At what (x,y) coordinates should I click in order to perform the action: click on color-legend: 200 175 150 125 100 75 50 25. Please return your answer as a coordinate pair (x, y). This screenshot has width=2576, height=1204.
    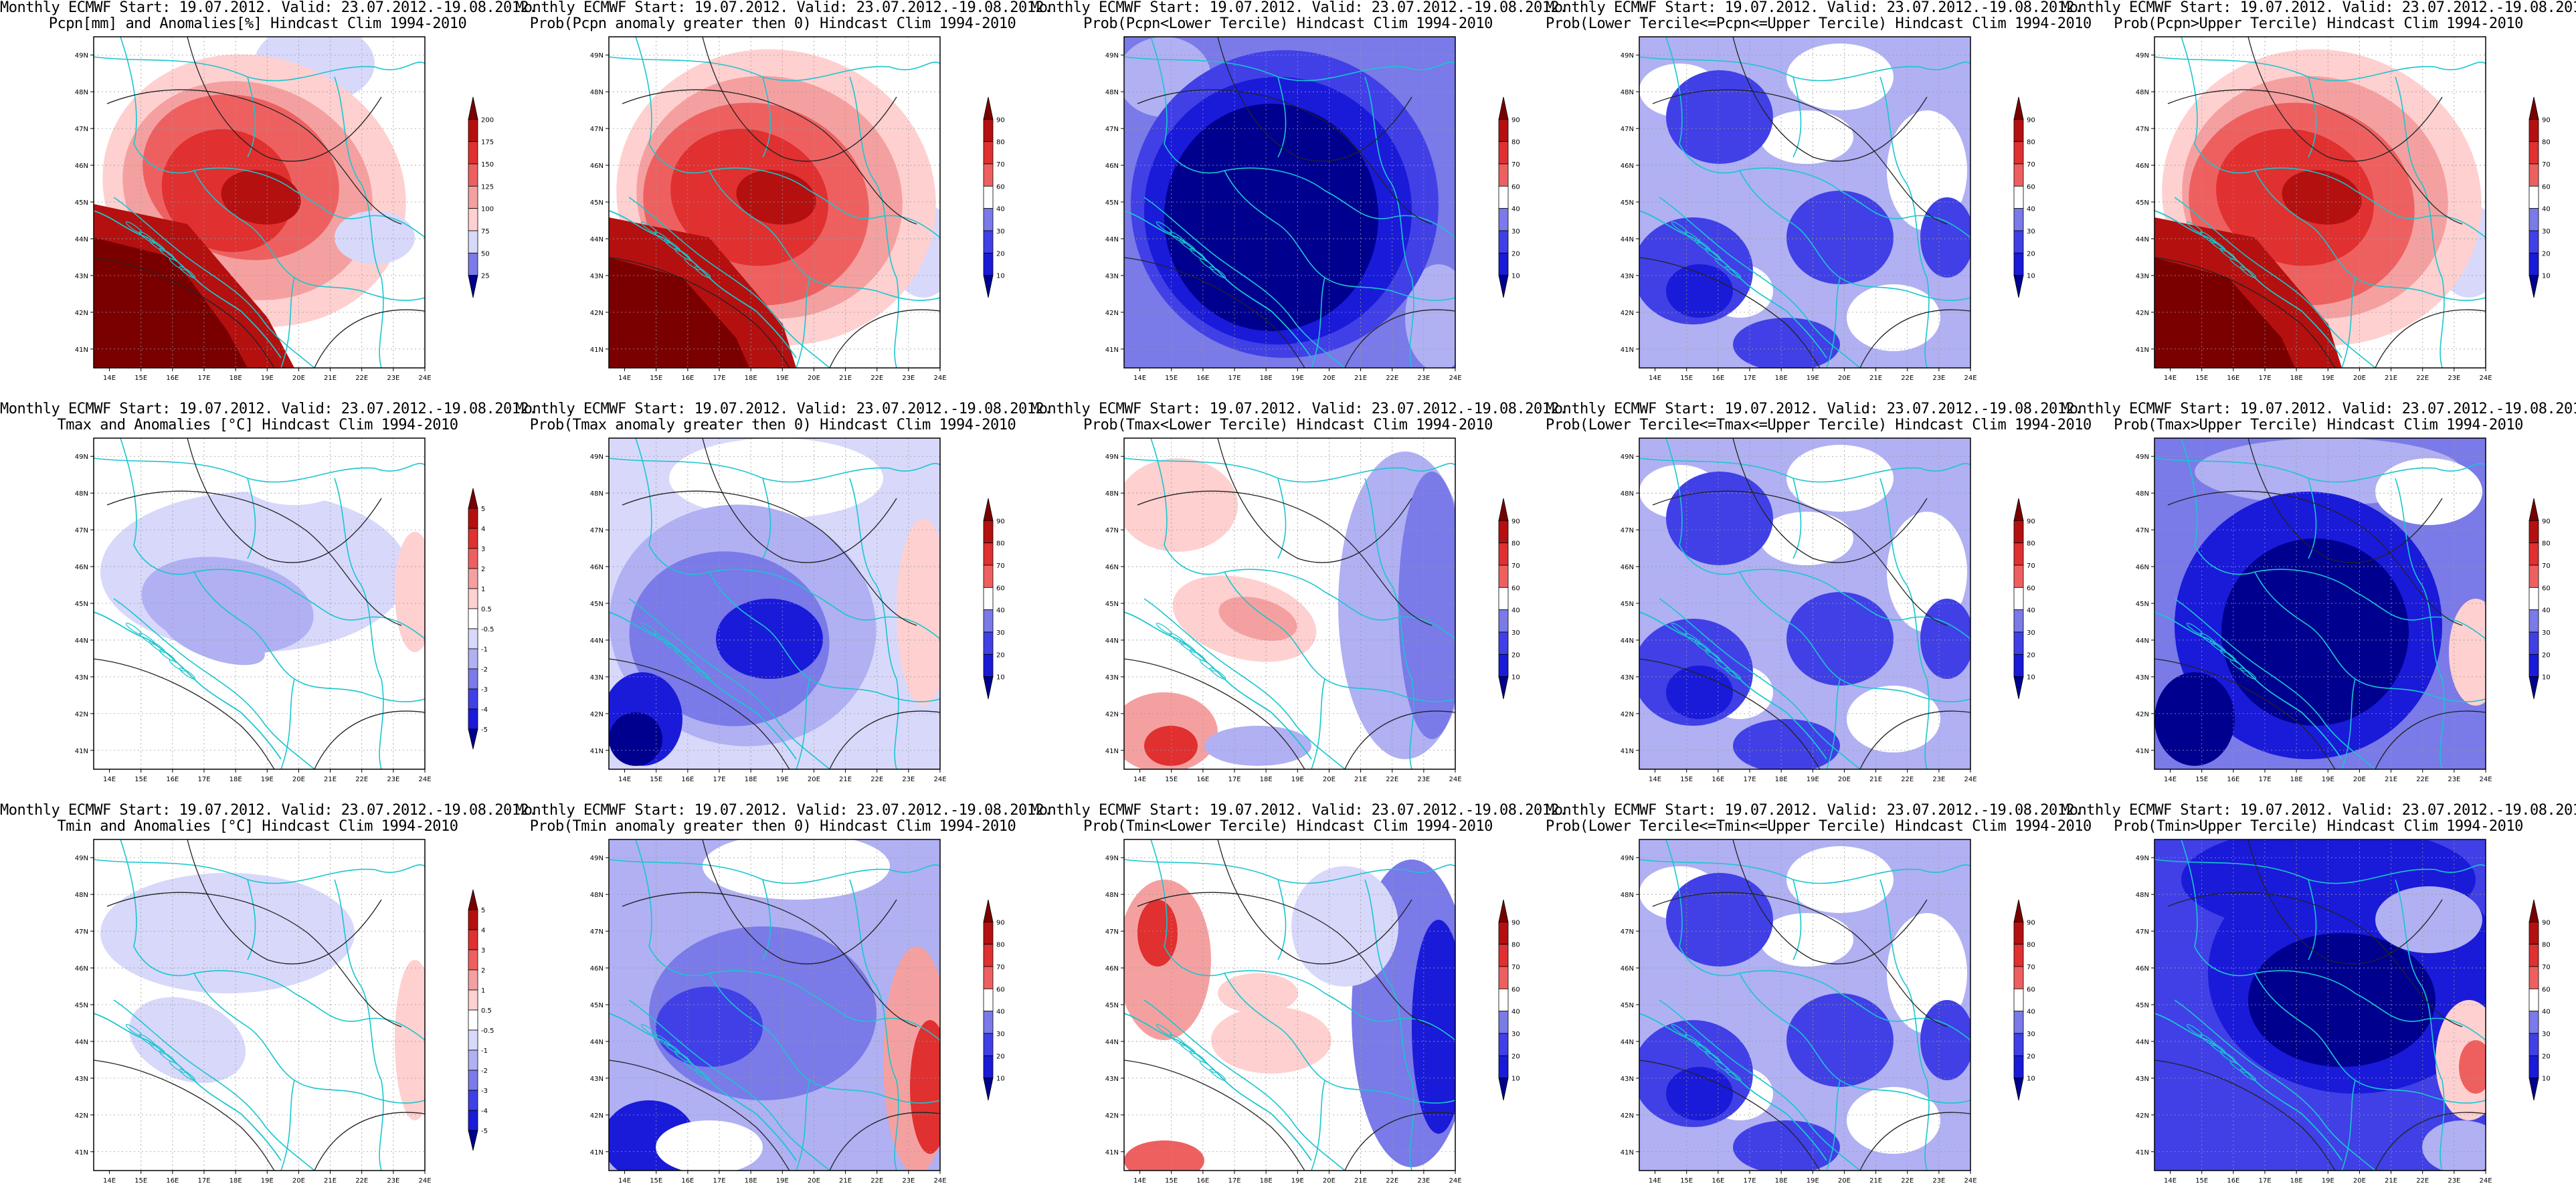
    Looking at the image, I should click on (481, 197).